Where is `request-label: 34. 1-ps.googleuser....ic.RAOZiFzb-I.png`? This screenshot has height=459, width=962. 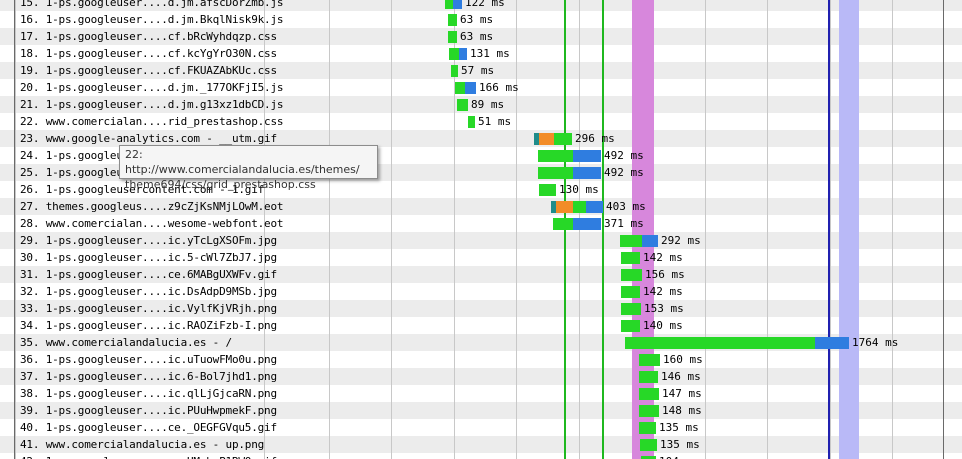
request-label: 34. 1-ps.googleuser....ic.RAOZiFzb-I.png is located at coordinates (148, 325).